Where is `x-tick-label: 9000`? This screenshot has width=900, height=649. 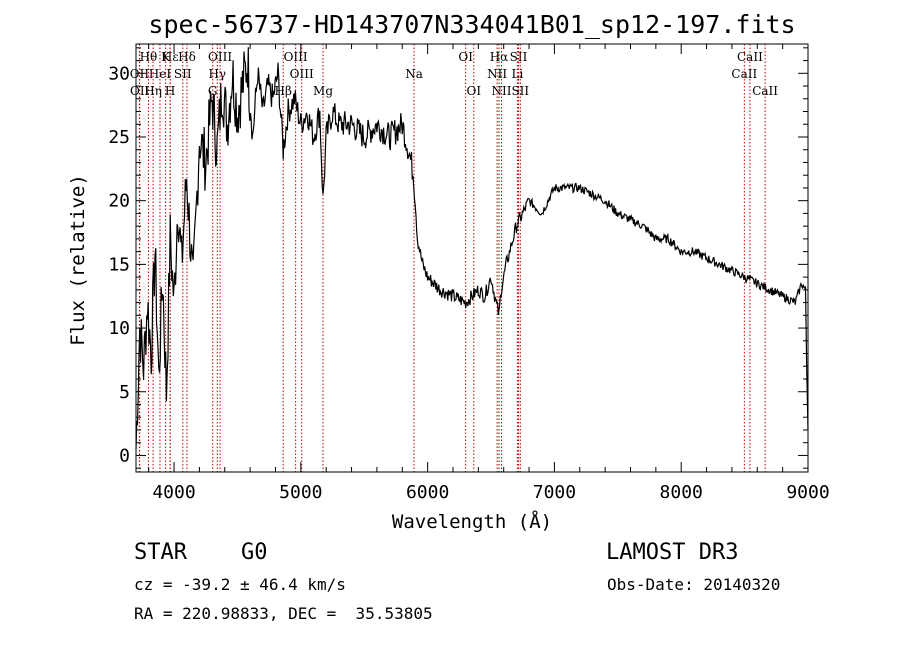 x-tick-label: 9000 is located at coordinates (807, 492).